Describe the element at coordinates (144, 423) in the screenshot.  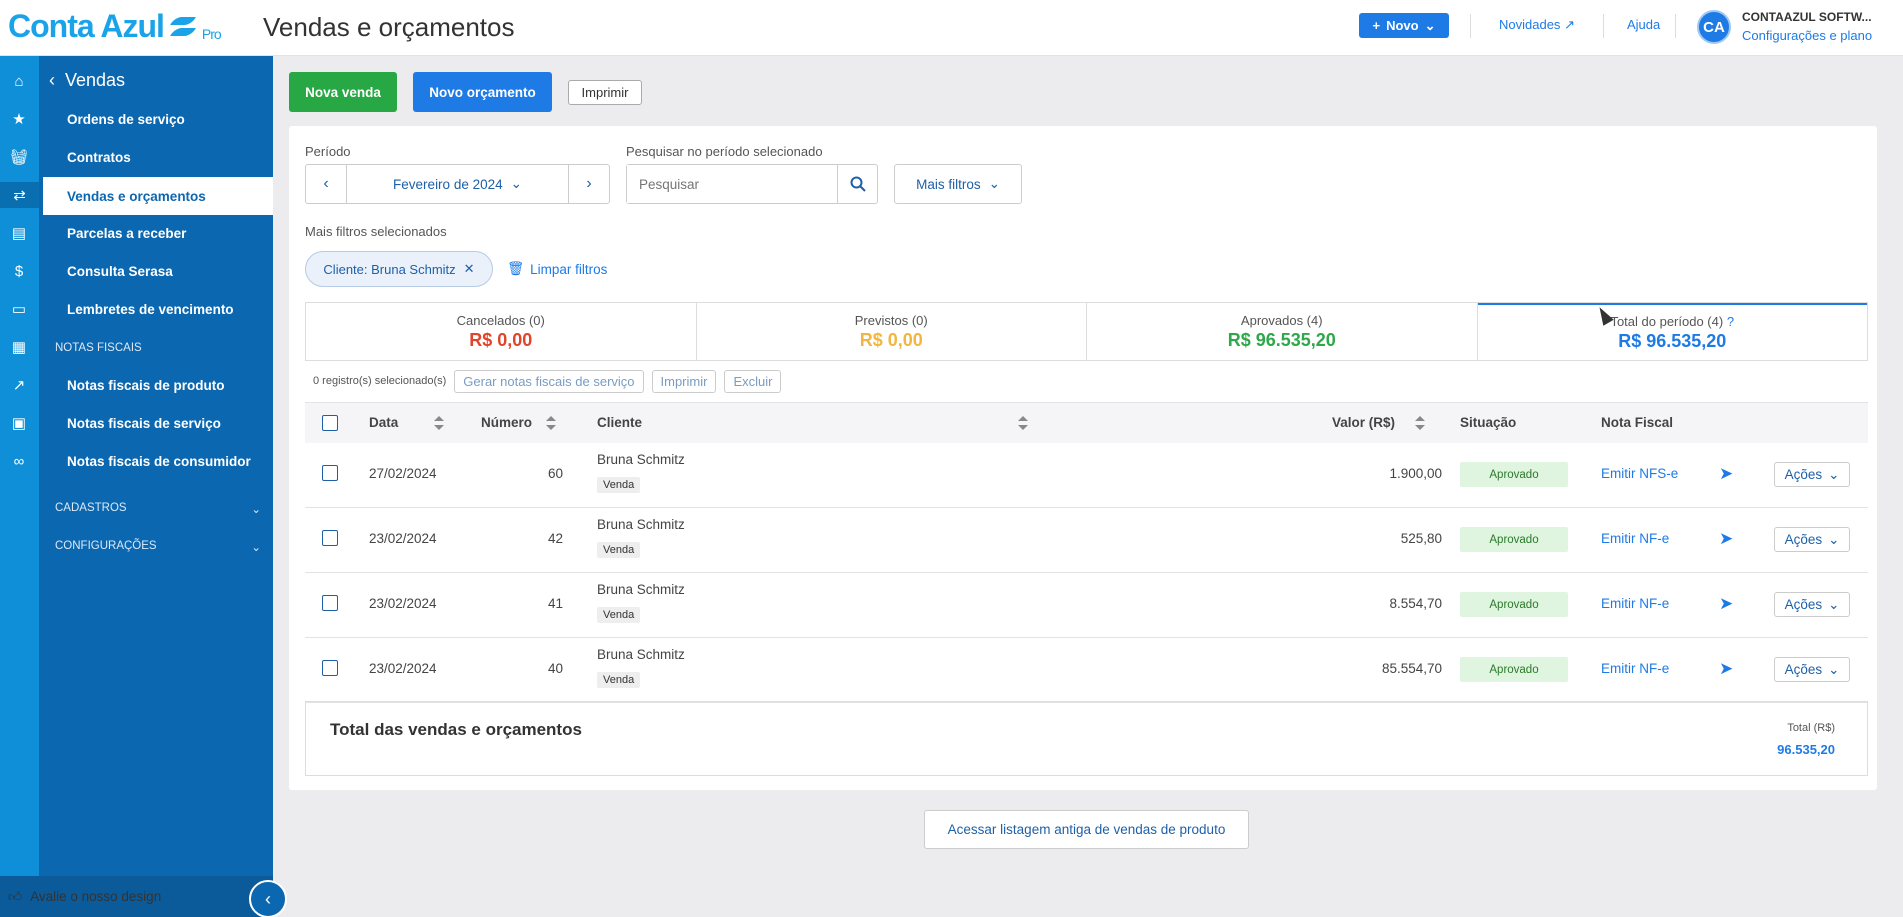
I see `sidebar-item-nf-servico: Notas fiscais de serviço` at that location.